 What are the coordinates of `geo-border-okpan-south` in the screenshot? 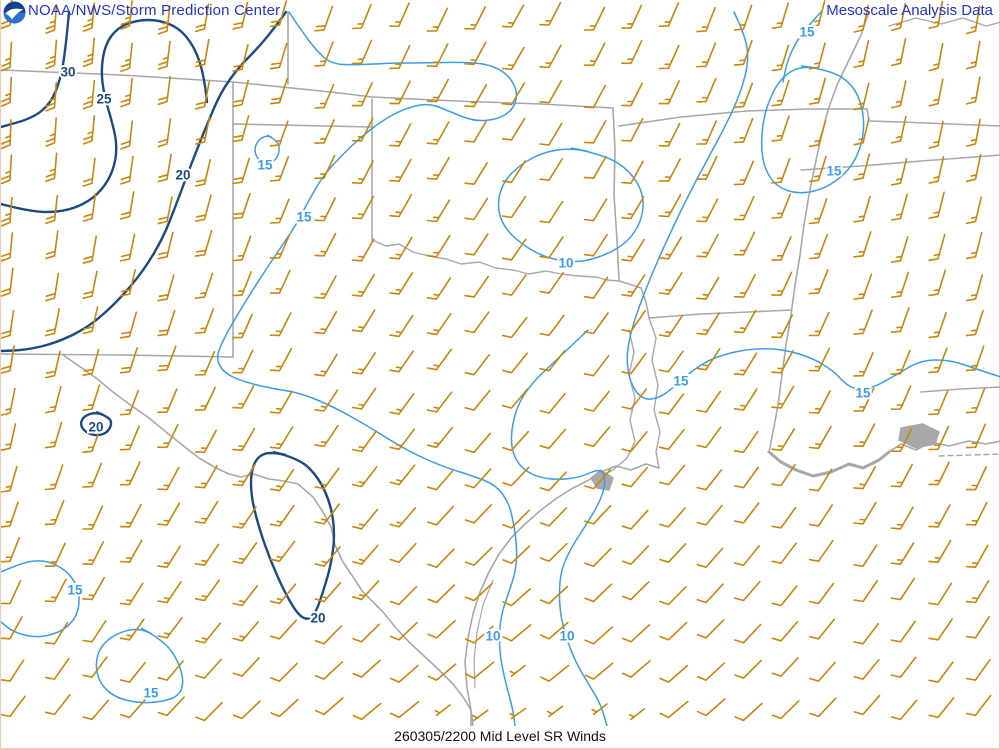 It's located at (302, 125).